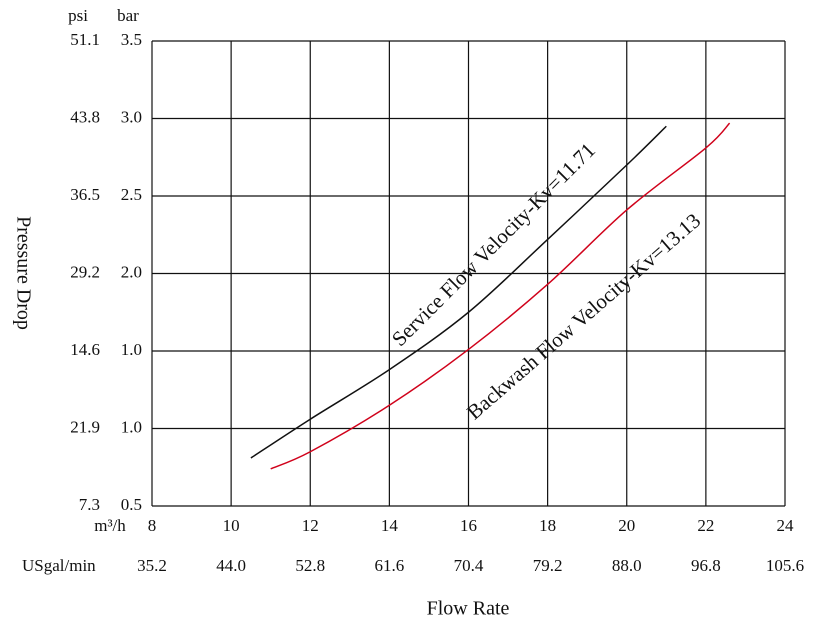 The image size is (818, 624). I want to click on x2-tick-label: 35.2, so click(152, 565).